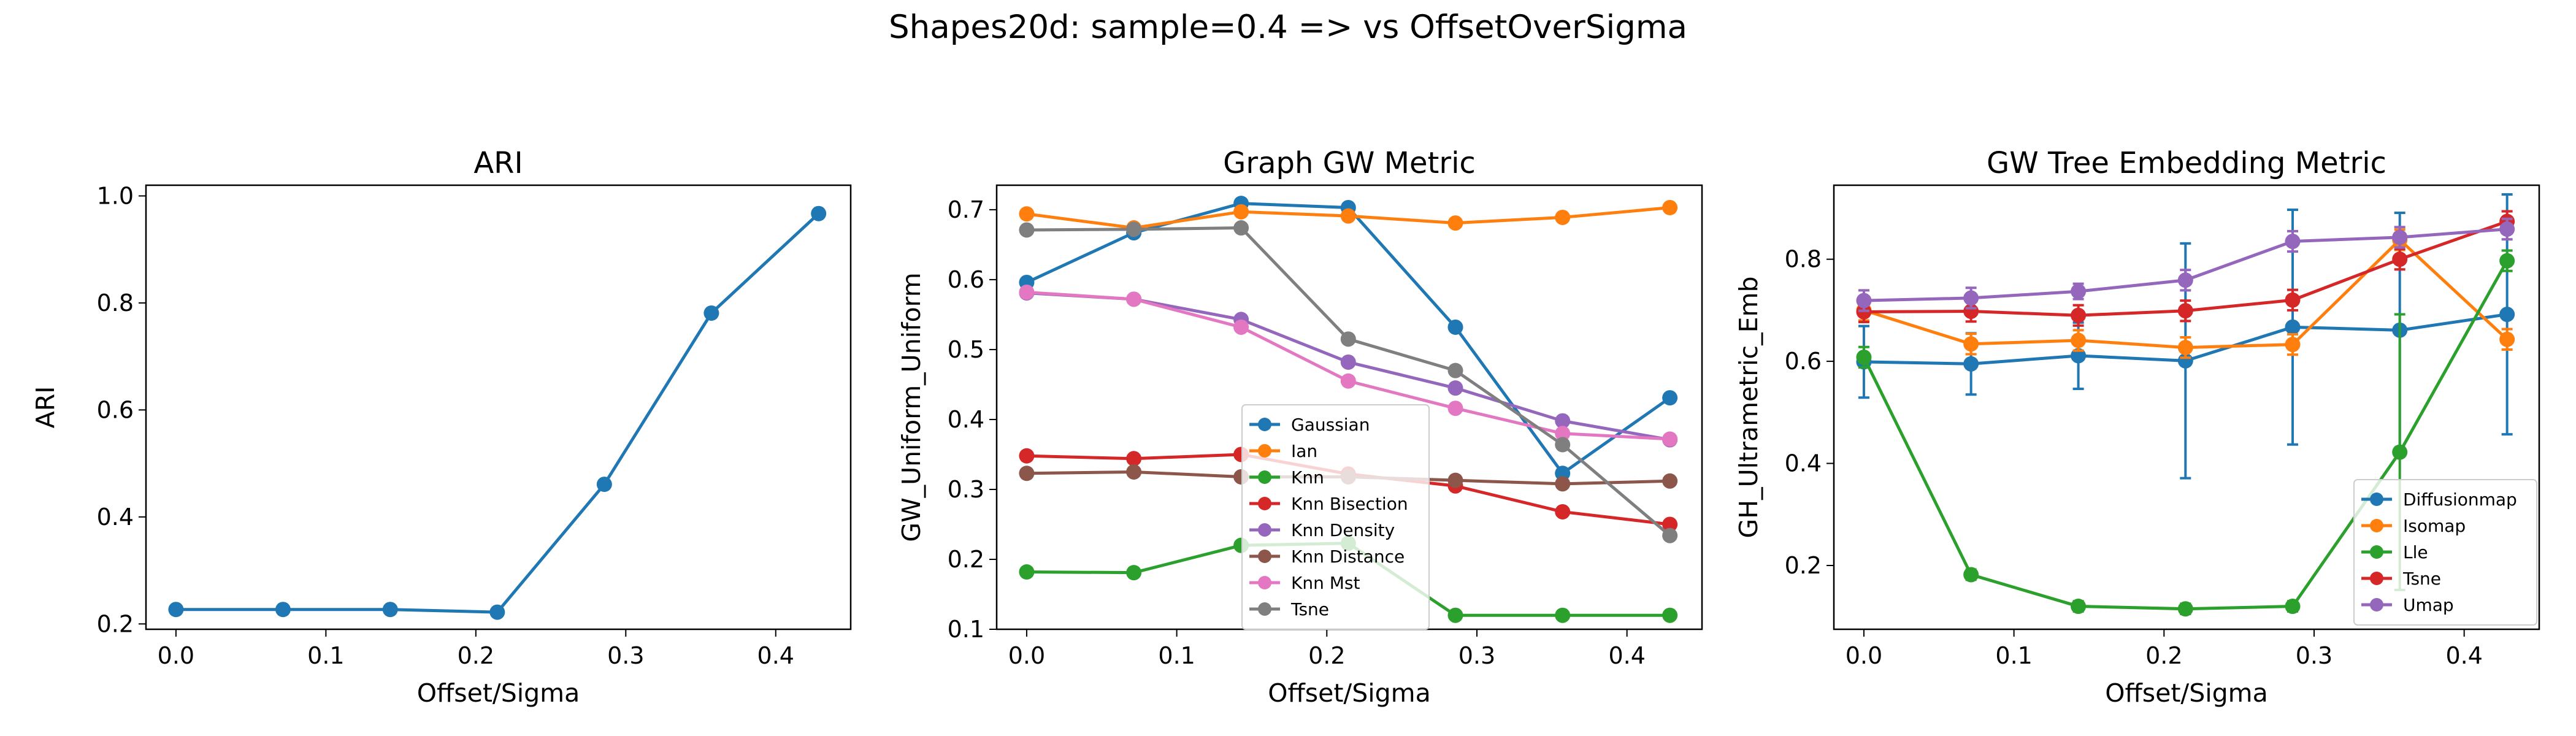 The height and width of the screenshot is (736, 2576). Describe the element at coordinates (1307, 477) in the screenshot. I see `legend-label: Knn` at that location.